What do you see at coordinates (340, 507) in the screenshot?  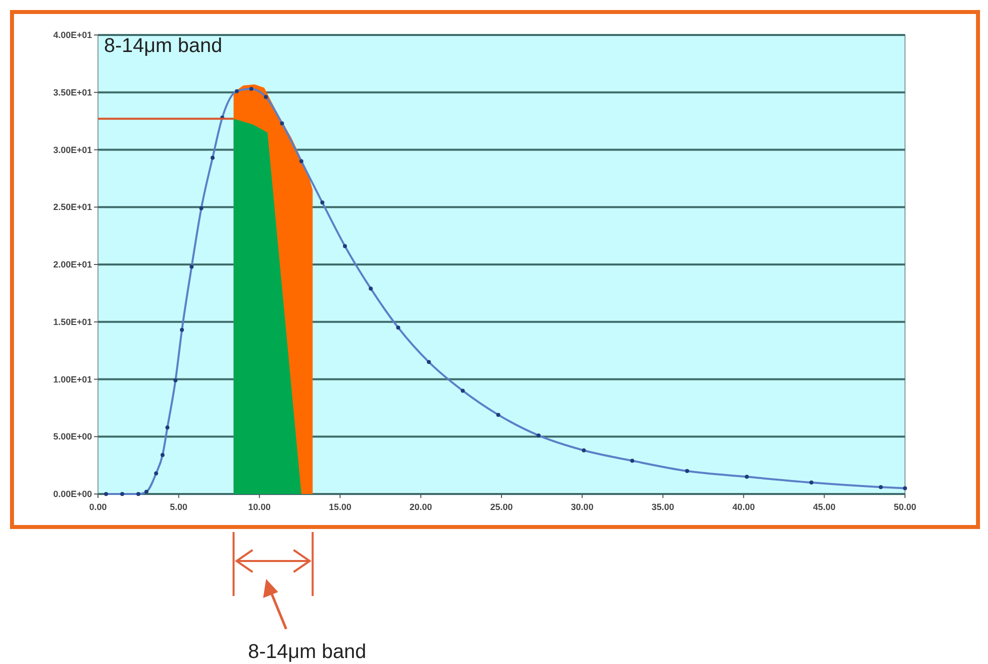 I see `x-tick-label: 15.00` at bounding box center [340, 507].